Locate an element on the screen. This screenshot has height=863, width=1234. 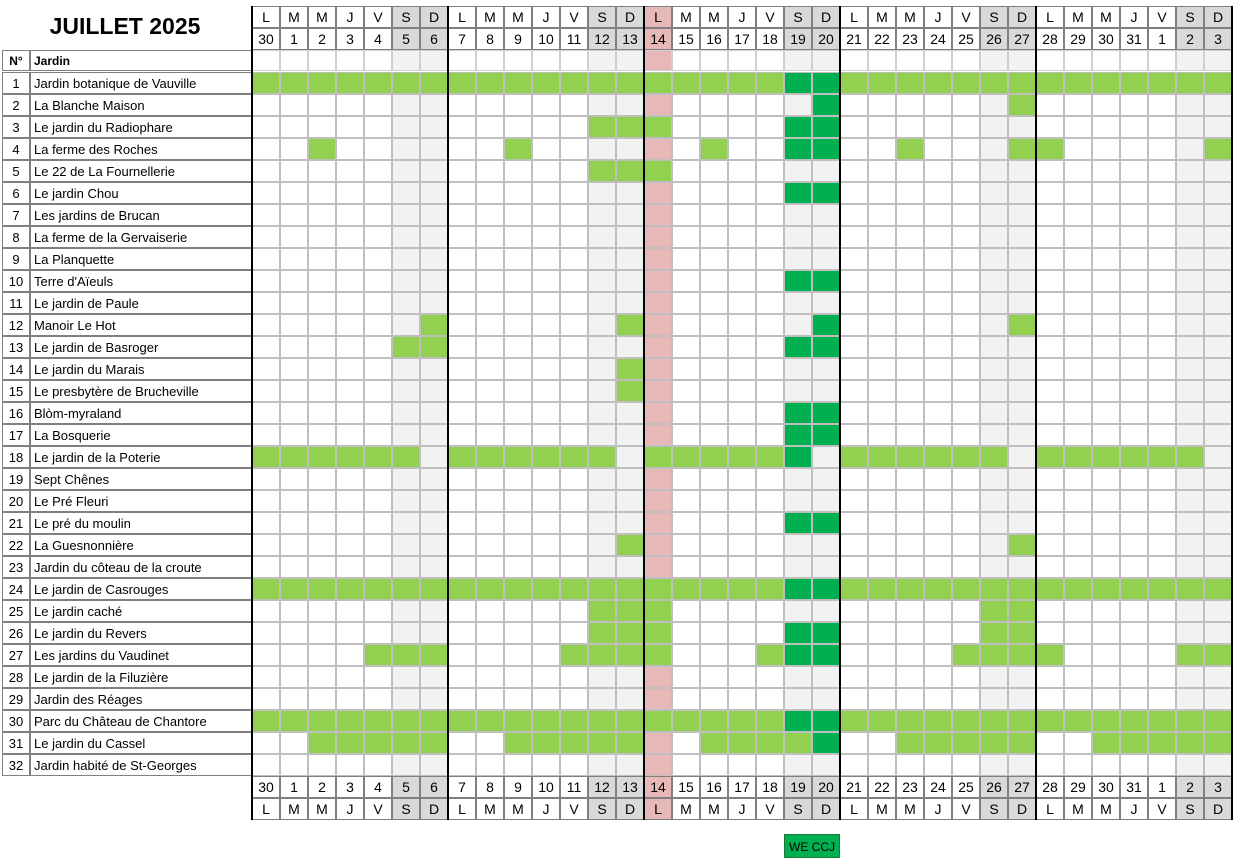
header-day-letter: L is located at coordinates (1050, 17).